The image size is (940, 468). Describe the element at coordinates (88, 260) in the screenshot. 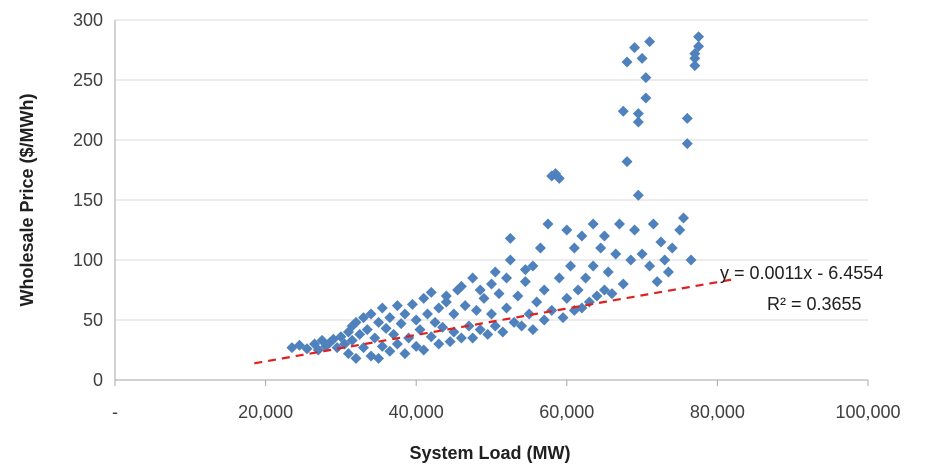

I see `y-tick-label: 100` at that location.